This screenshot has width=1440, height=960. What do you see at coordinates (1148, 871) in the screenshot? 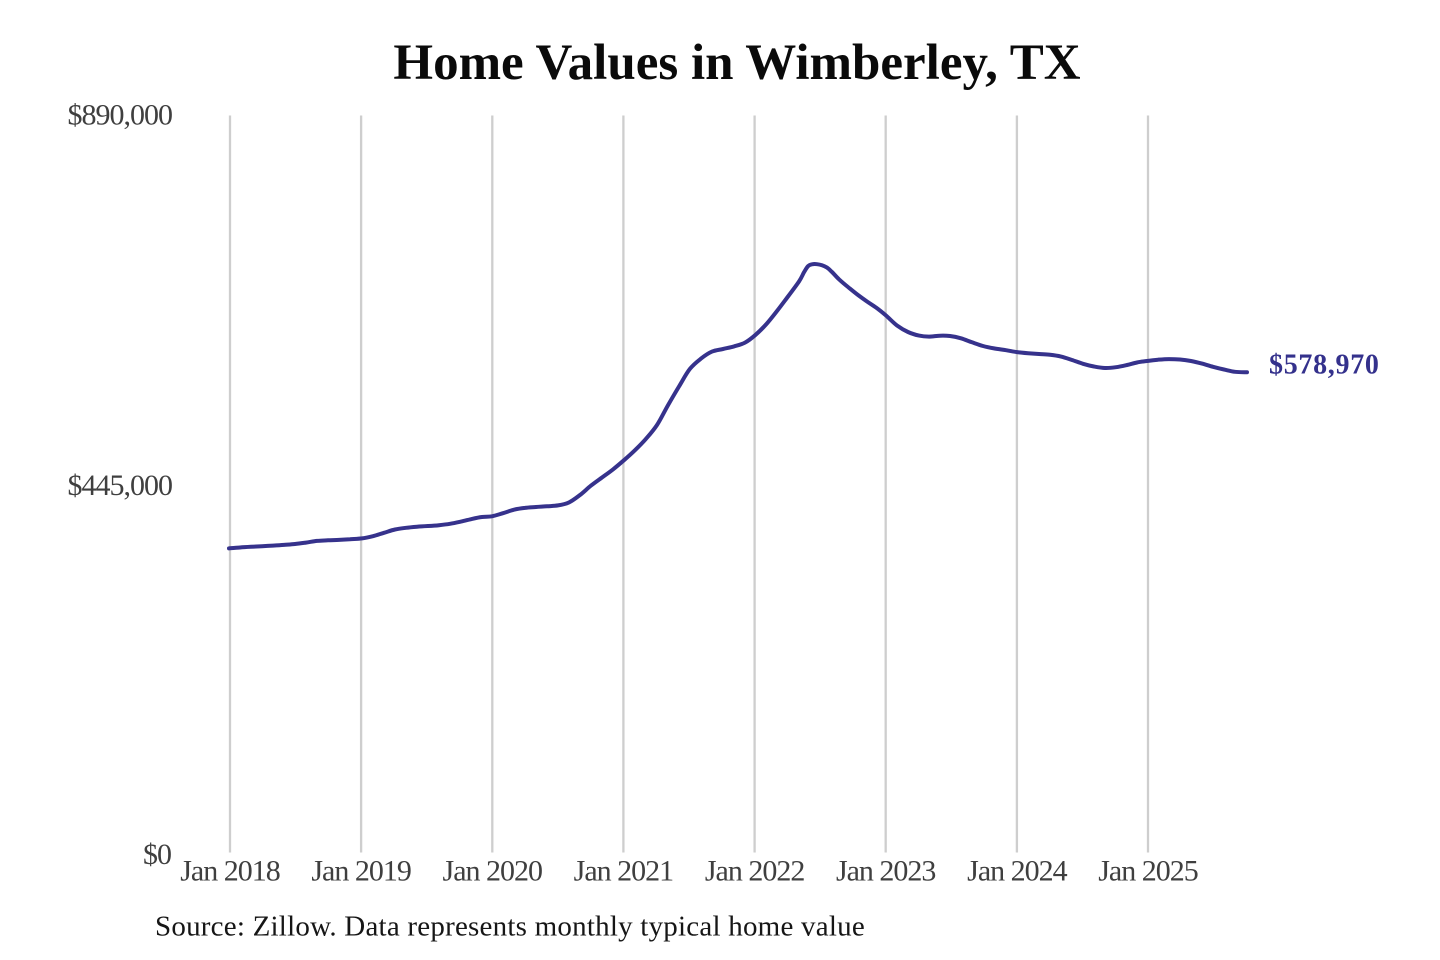
I see `svg-text: Jan 2025` at bounding box center [1148, 871].